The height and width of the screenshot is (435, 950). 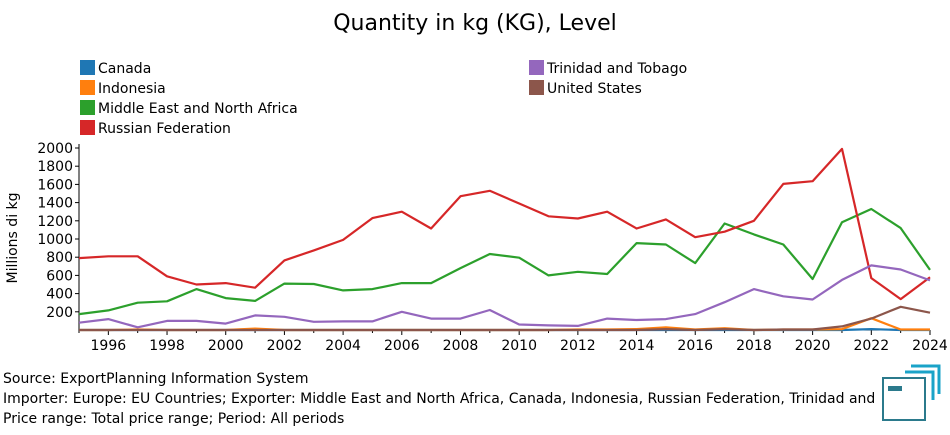 I want to click on y-axis-label: Millions di kg, so click(x=13, y=237).